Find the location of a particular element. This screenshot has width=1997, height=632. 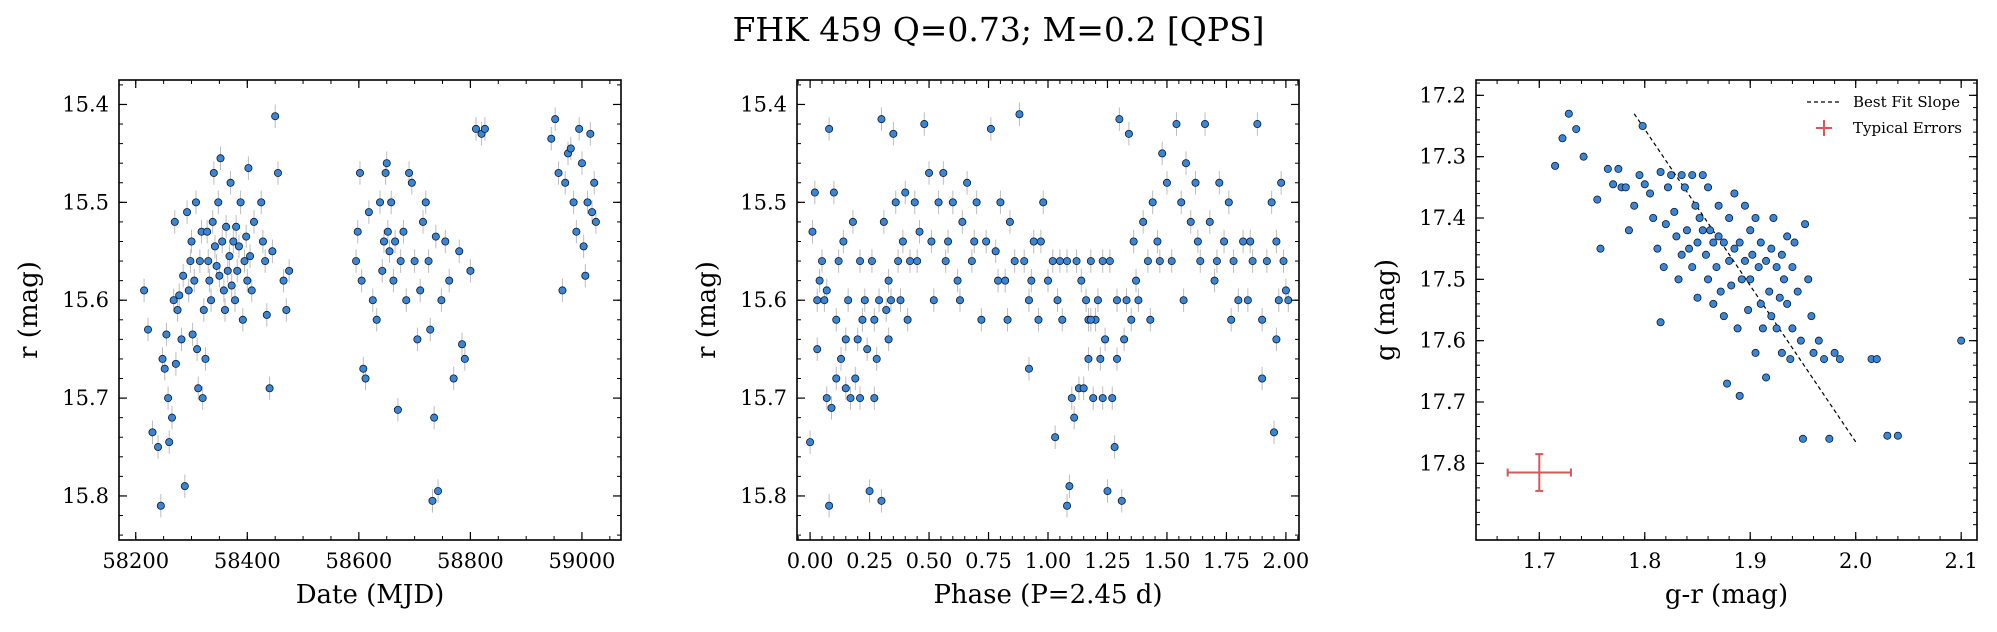

legend-error-label: Typical Errors is located at coordinates (1907, 128).